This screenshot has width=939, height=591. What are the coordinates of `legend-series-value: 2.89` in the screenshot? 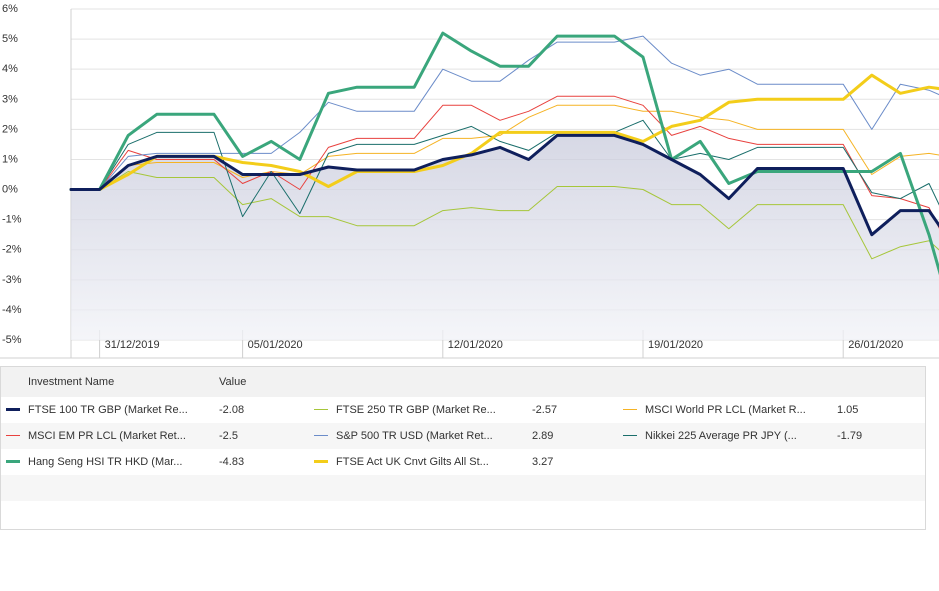 It's located at (543, 436).